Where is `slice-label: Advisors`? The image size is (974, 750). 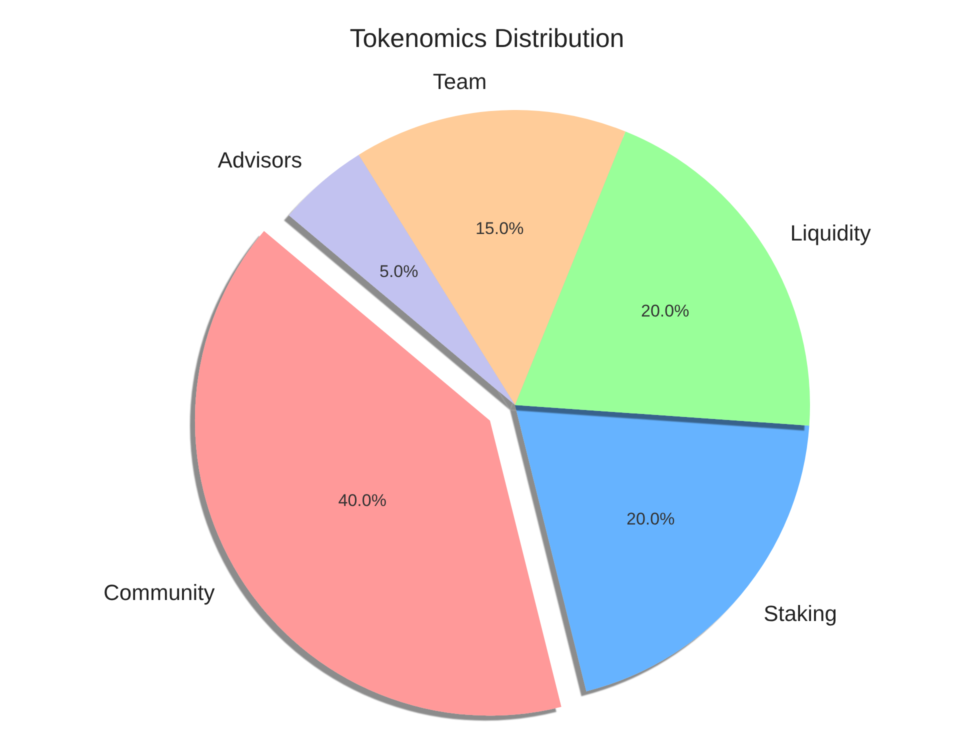 slice-label: Advisors is located at coordinates (260, 160).